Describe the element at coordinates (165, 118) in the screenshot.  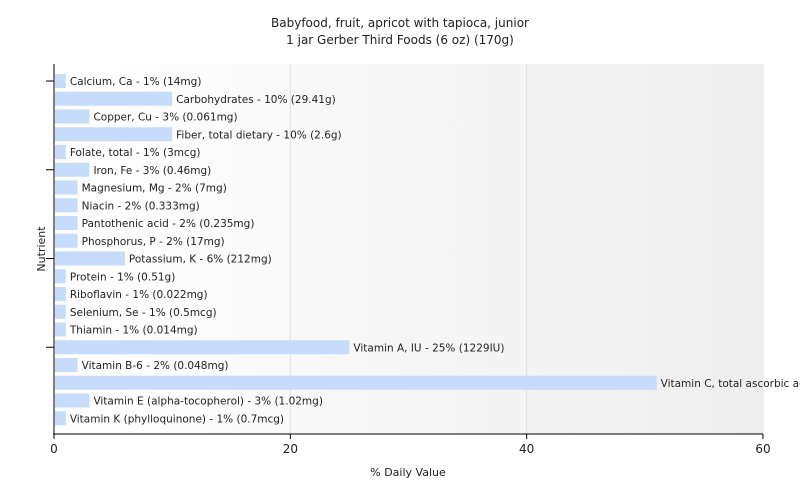
I see `bar-label: Copper, Cu - 3% (0.061mg)` at that location.